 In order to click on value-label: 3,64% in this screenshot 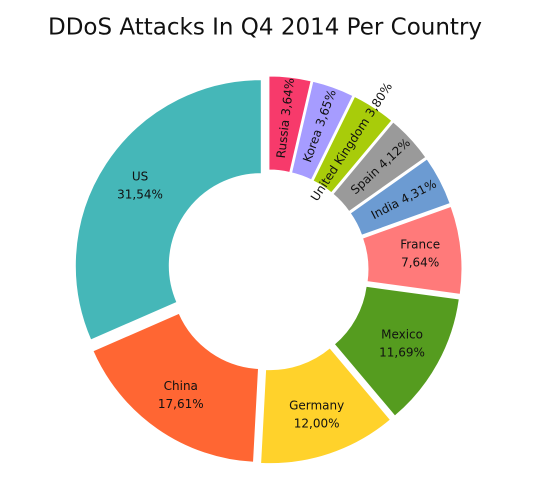, I will do `click(287, 96)`.